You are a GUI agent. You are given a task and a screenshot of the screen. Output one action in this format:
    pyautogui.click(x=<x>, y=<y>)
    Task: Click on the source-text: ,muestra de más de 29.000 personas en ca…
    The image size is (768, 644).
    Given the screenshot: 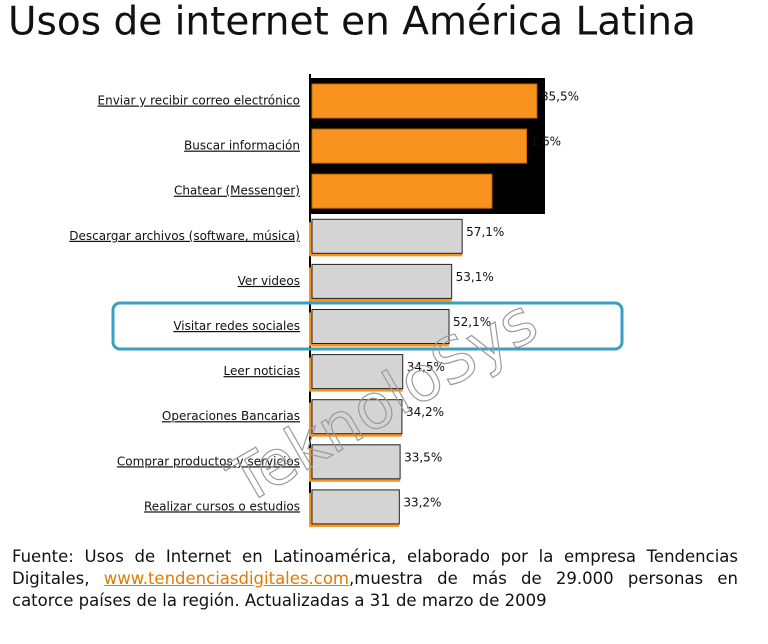 What is the action you would take?
    pyautogui.click(x=375, y=589)
    